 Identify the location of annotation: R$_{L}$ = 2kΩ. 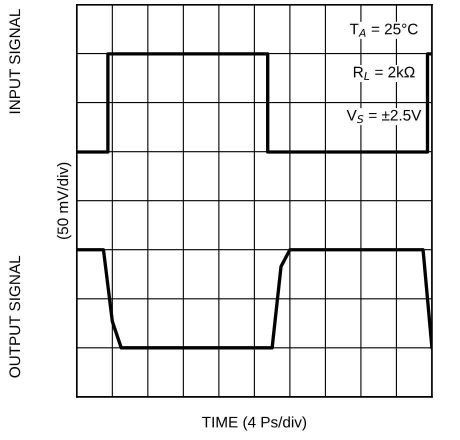
(384, 73).